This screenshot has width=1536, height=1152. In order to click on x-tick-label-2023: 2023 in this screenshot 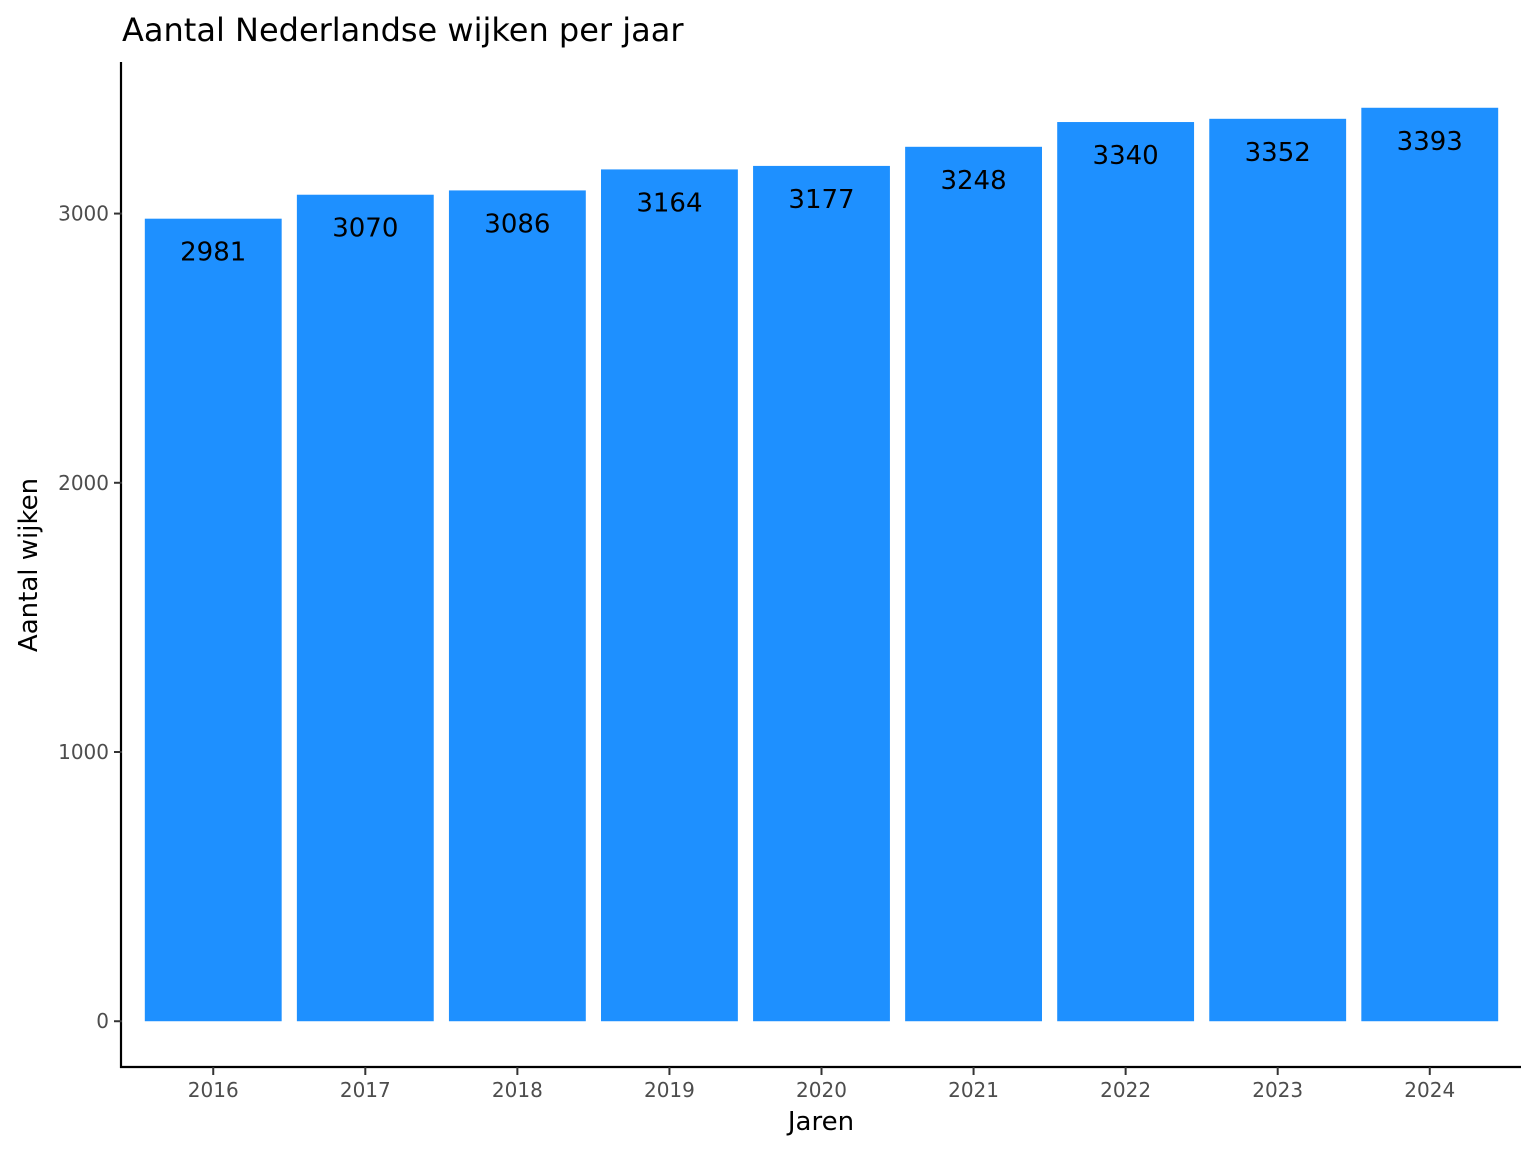, I will do `click(1277, 1090)`.